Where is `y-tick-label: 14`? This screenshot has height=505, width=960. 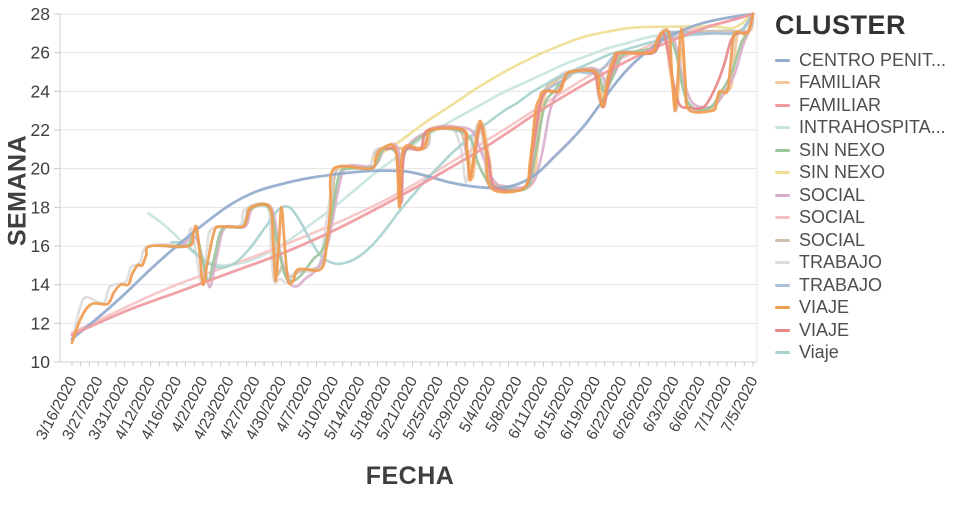 y-tick-label: 14 is located at coordinates (41, 285).